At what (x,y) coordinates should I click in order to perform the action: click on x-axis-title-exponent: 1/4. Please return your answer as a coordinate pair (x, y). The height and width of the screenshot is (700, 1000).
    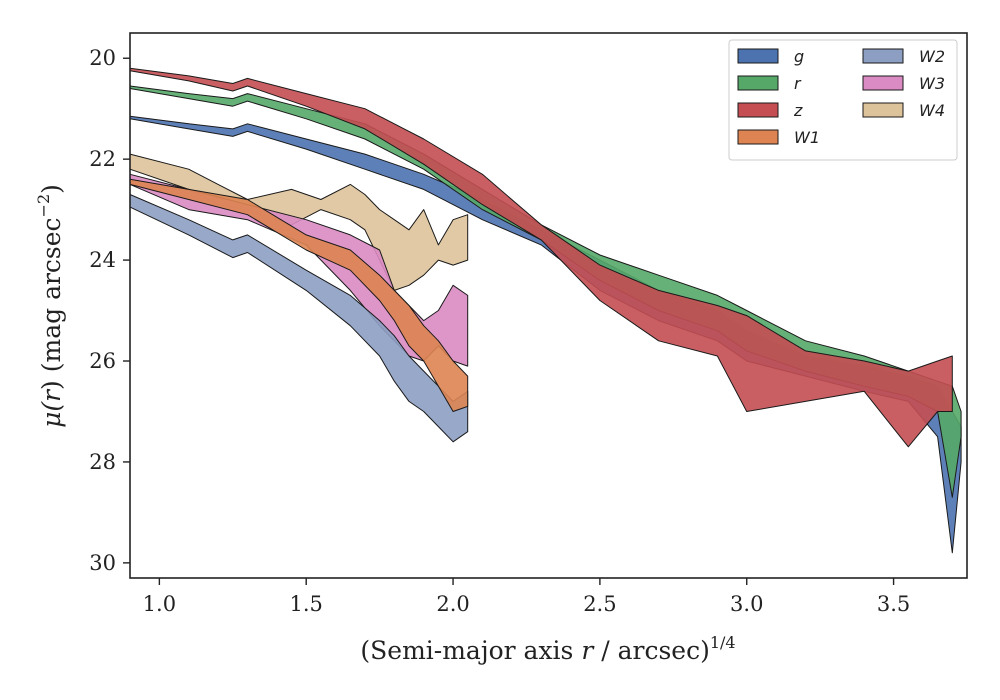
    Looking at the image, I should click on (723, 642).